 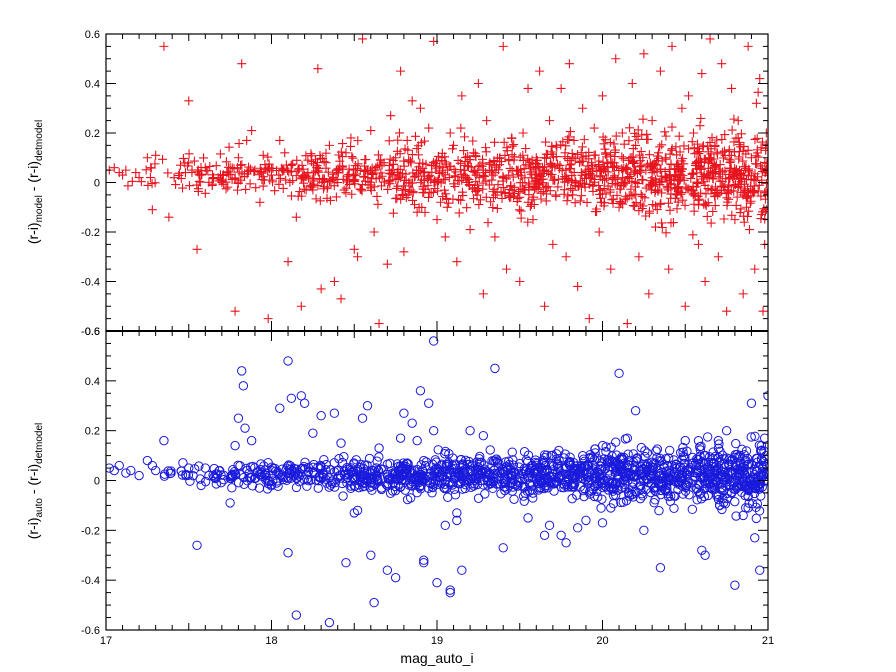 I want to click on bottom-y-tick-label: 0.6, so click(x=92, y=332).